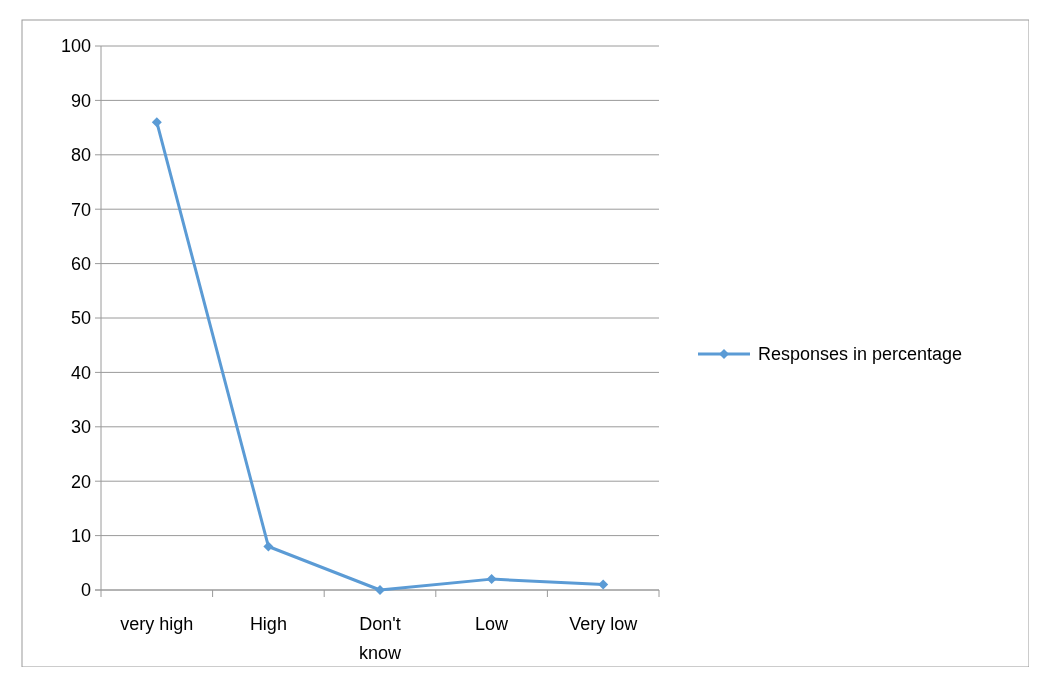 This screenshot has height=675, width=1037. I want to click on y-tick-label: 20, so click(80, 481).